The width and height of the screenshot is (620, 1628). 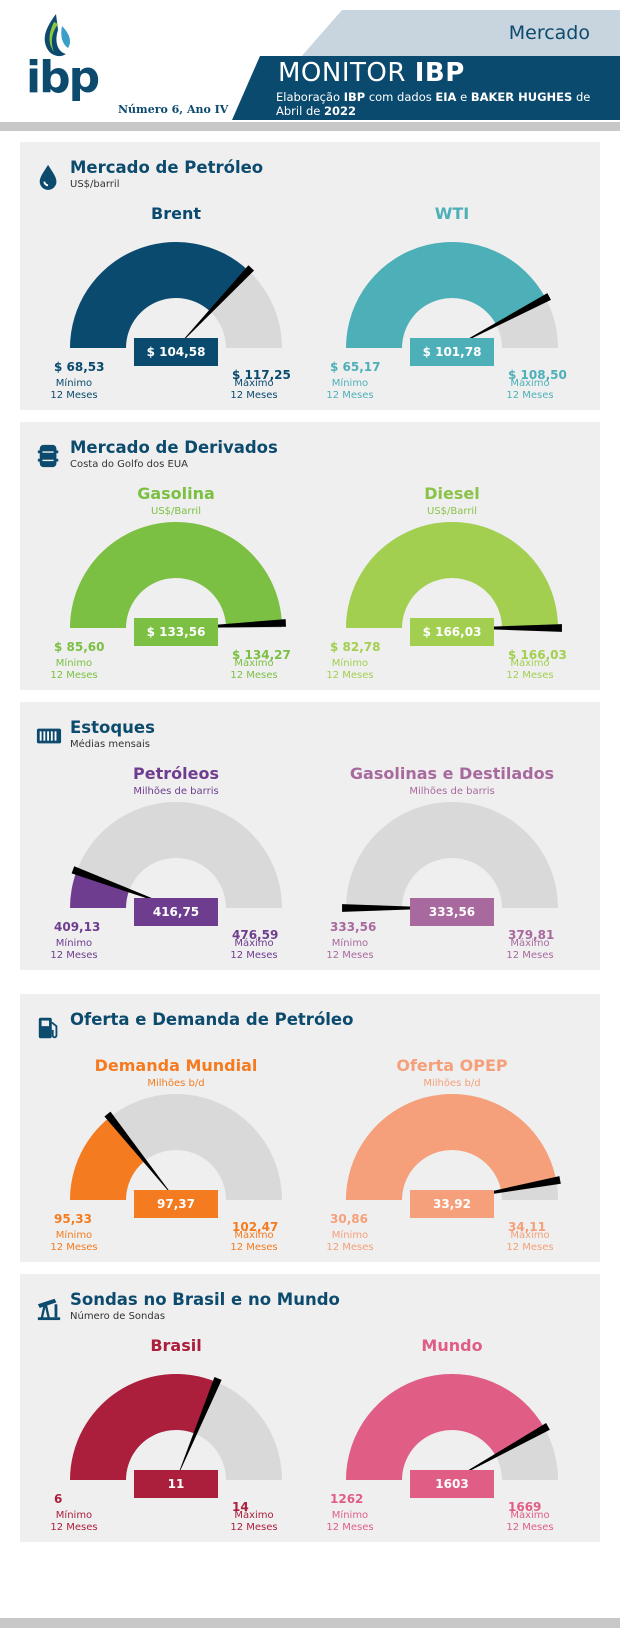 I want to click on section-title: Estoques, so click(x=112, y=727).